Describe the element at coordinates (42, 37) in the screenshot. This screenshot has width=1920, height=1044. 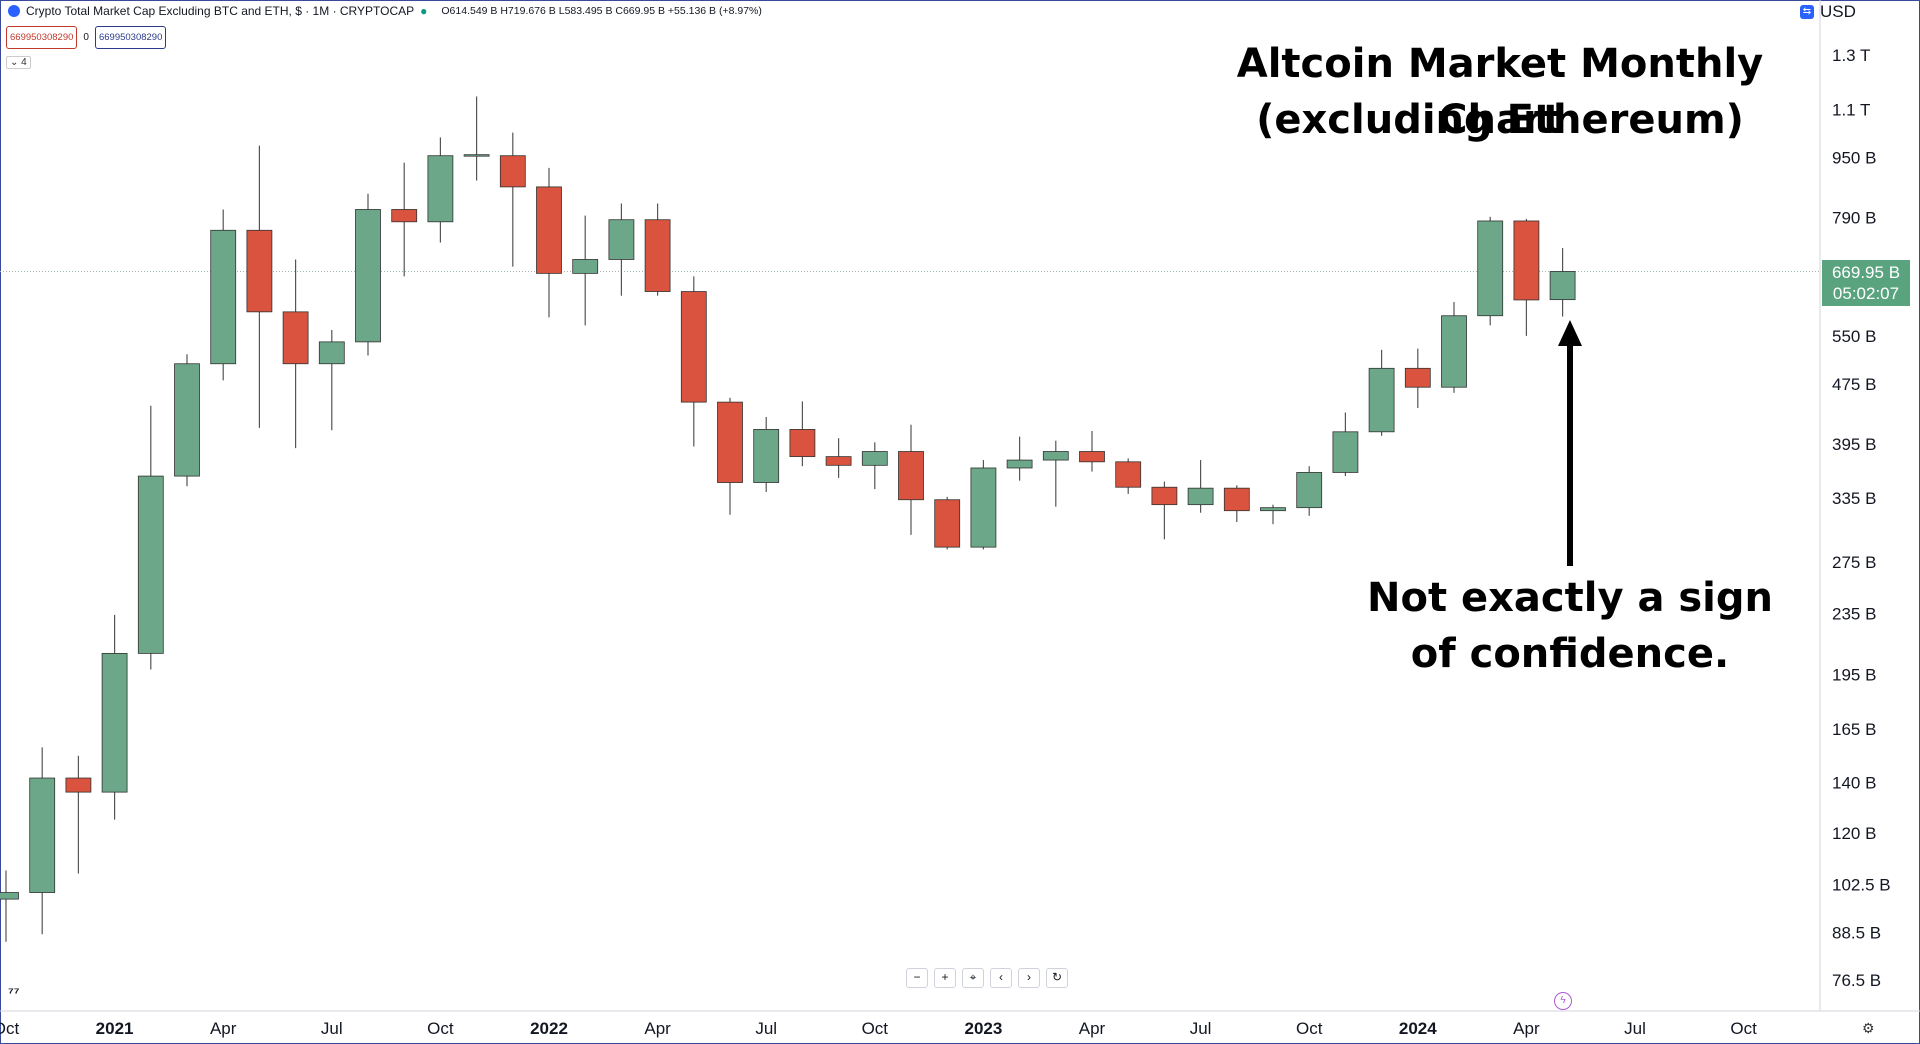
I see `sell-button: 669950308290` at that location.